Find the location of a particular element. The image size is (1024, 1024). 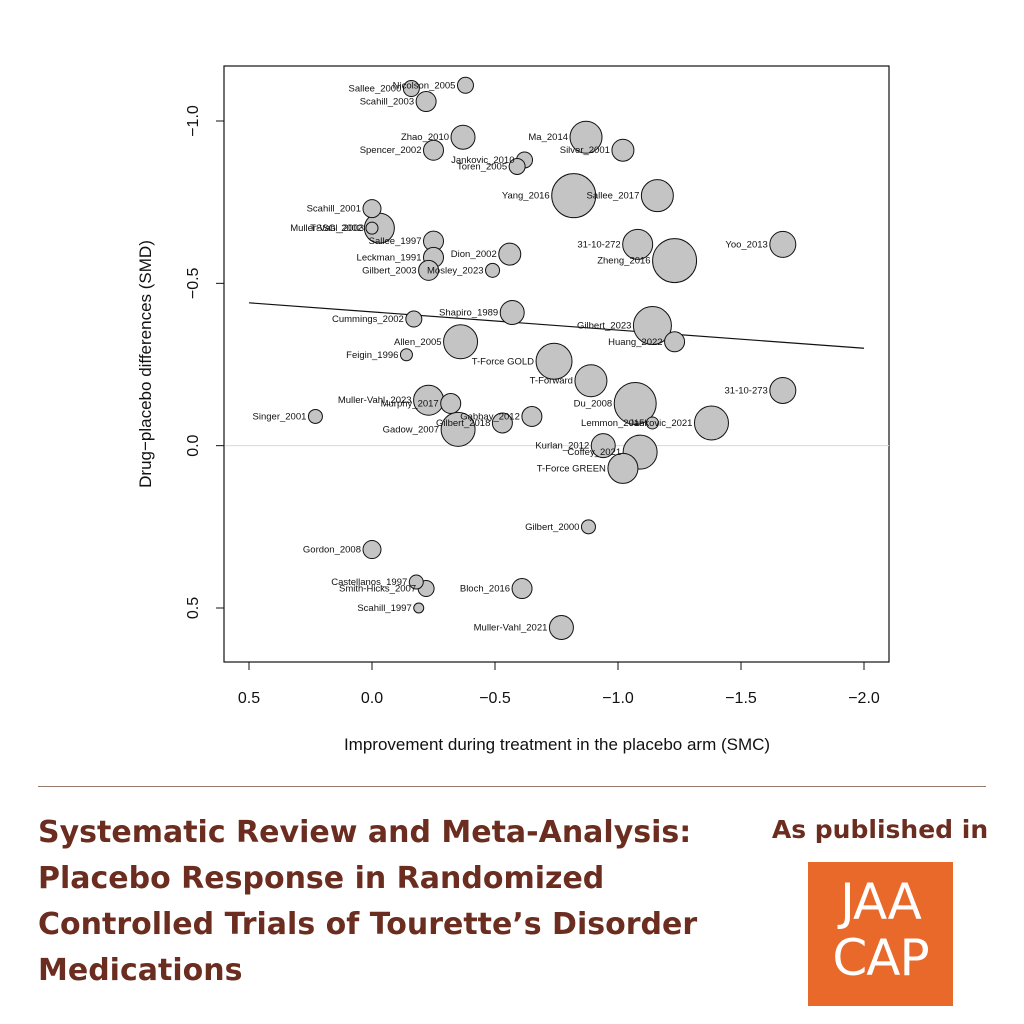

point-label: T-Force GREEN is located at coordinates (571, 468).